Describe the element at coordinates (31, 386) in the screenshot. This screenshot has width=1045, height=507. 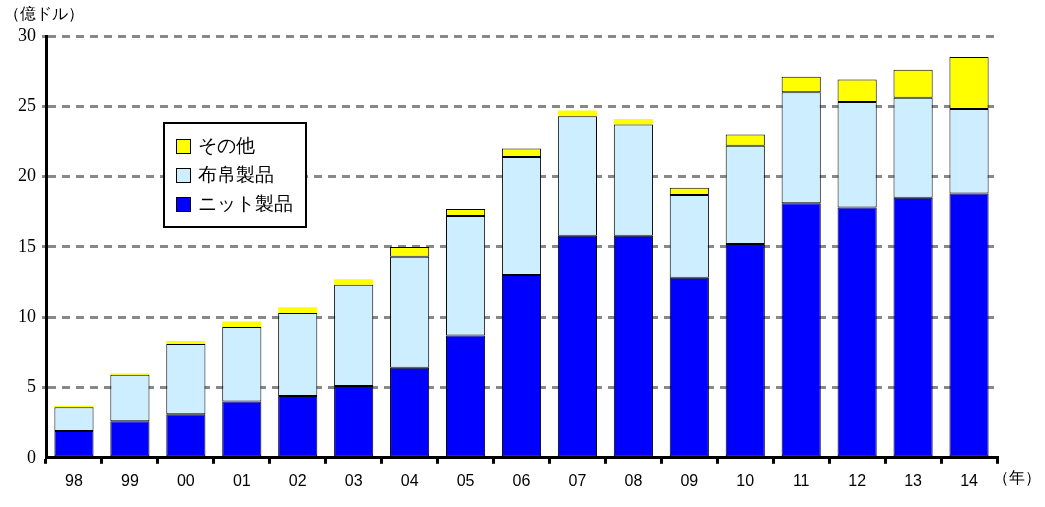
I see `y-tick-label: 5` at that location.